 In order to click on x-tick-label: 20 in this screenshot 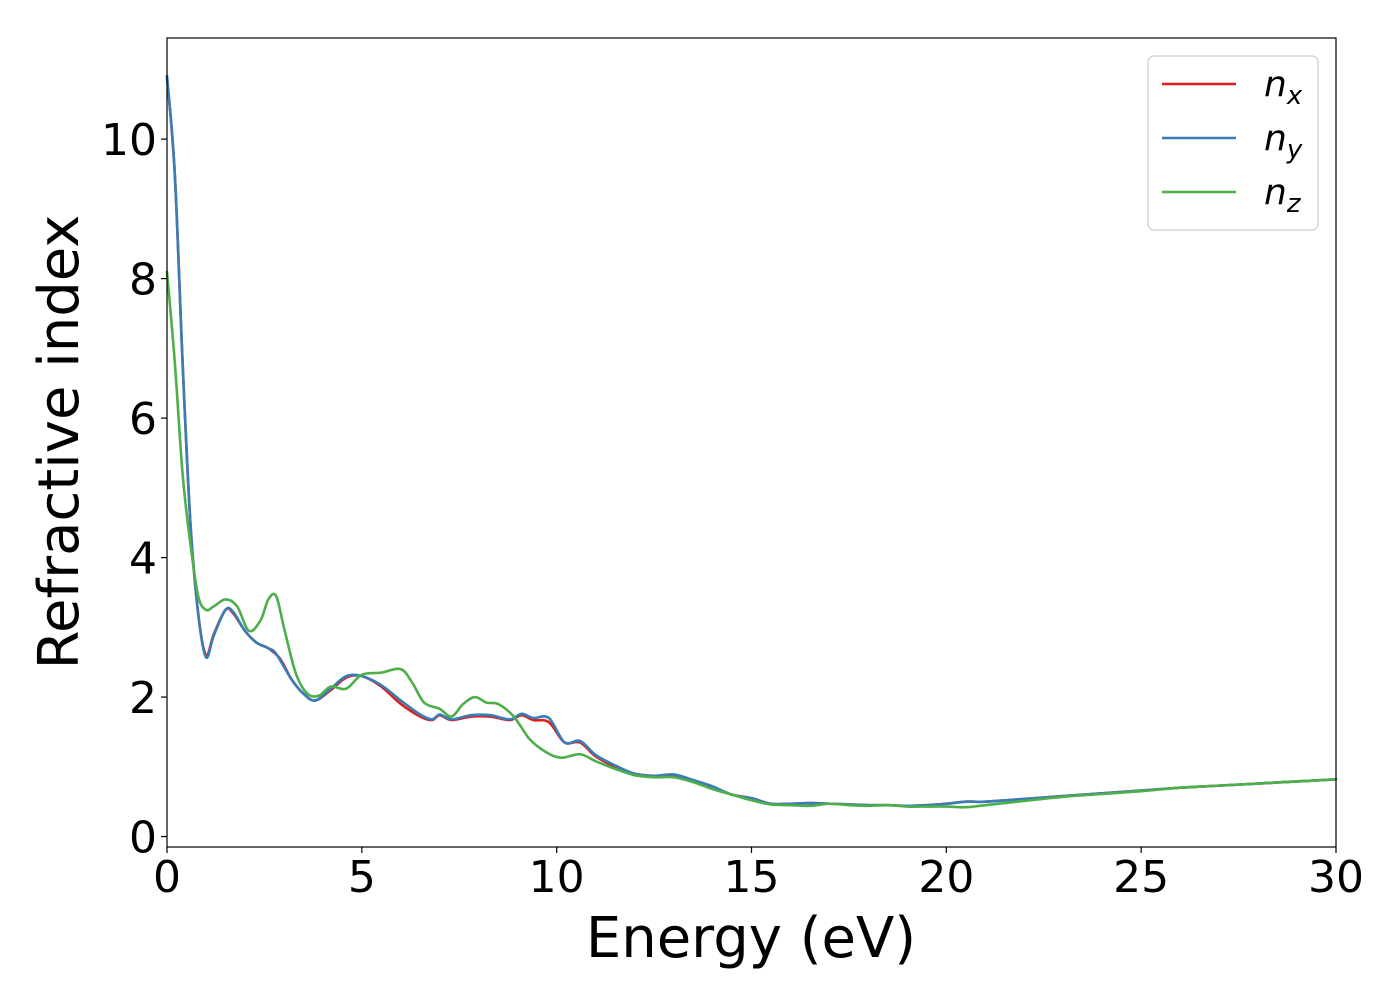, I will do `click(946, 877)`.